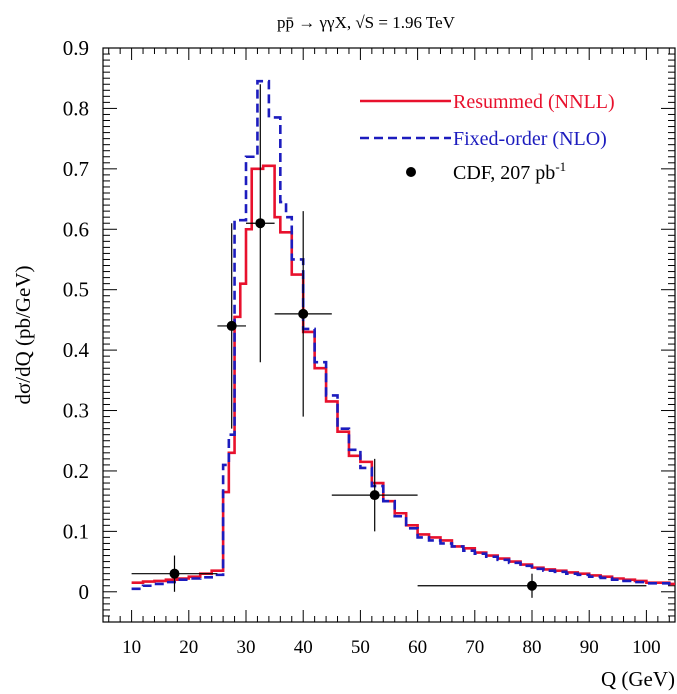  What do you see at coordinates (76, 108) in the screenshot?
I see `y-tick-label: 0.8` at bounding box center [76, 108].